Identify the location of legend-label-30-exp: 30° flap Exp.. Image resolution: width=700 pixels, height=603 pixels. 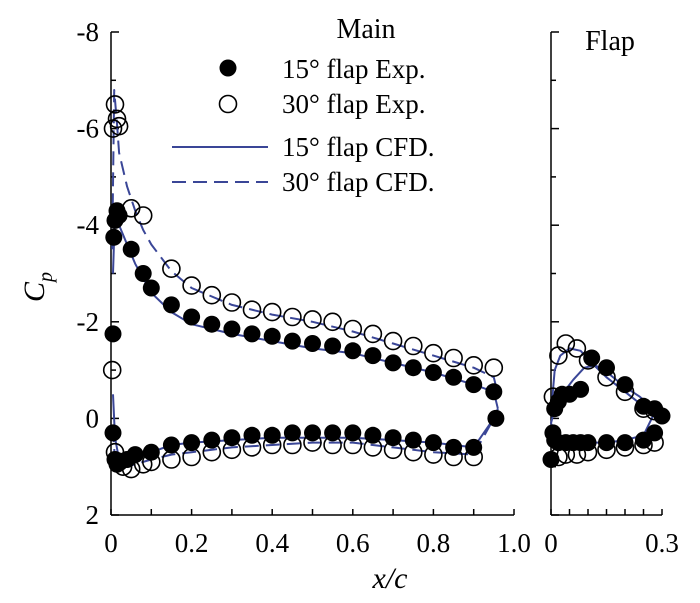
(354, 104).